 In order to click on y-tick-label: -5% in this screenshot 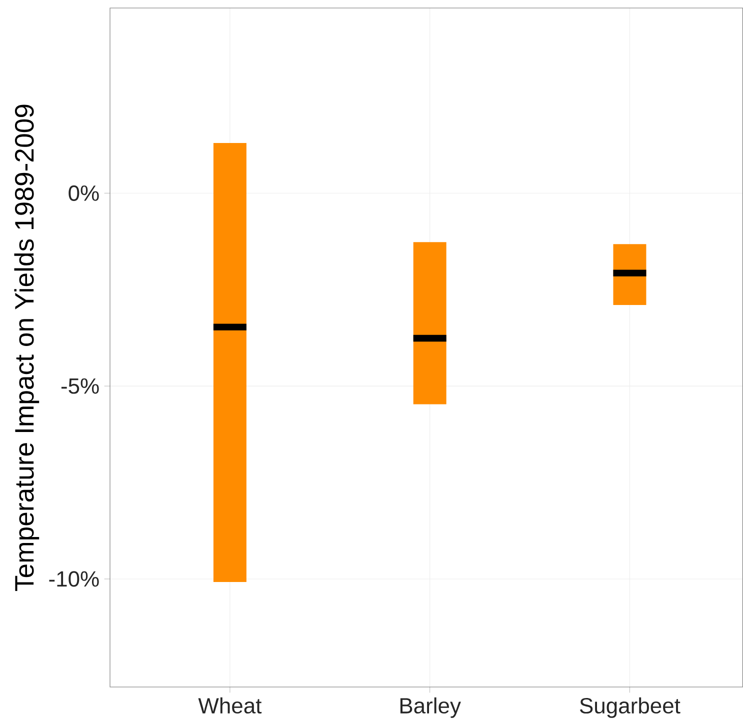, I will do `click(80, 386)`.